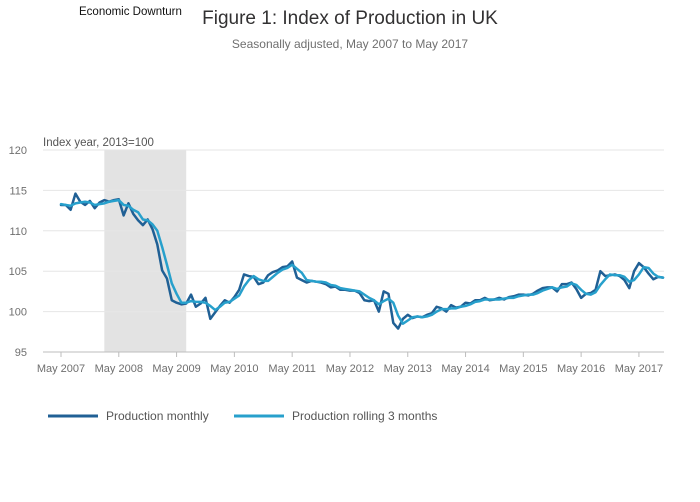  I want to click on x-tick-label: May 2014, so click(465, 369).